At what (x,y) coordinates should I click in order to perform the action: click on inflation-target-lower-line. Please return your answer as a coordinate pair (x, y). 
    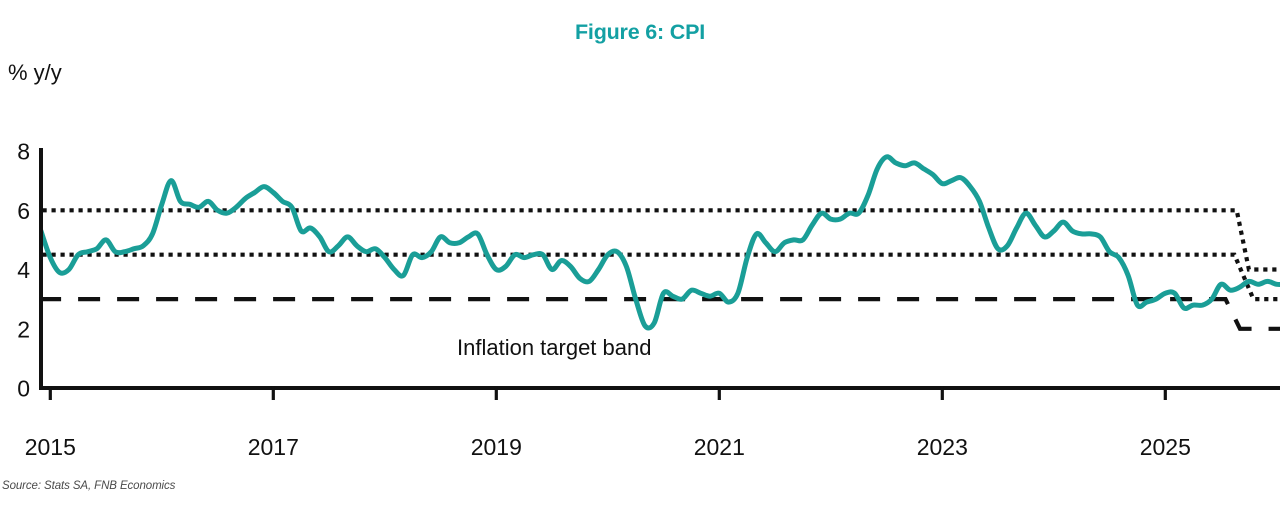
    Looking at the image, I should click on (659, 314).